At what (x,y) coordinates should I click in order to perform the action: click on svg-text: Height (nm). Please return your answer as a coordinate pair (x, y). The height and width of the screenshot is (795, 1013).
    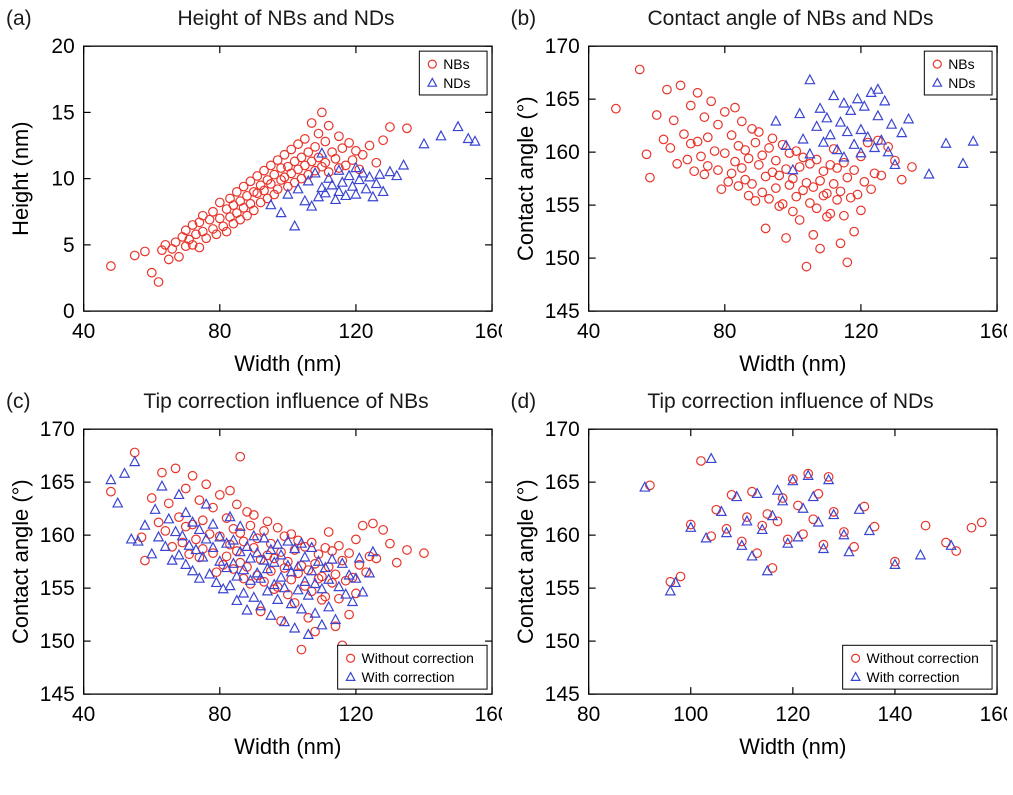
    Looking at the image, I should click on (20, 178).